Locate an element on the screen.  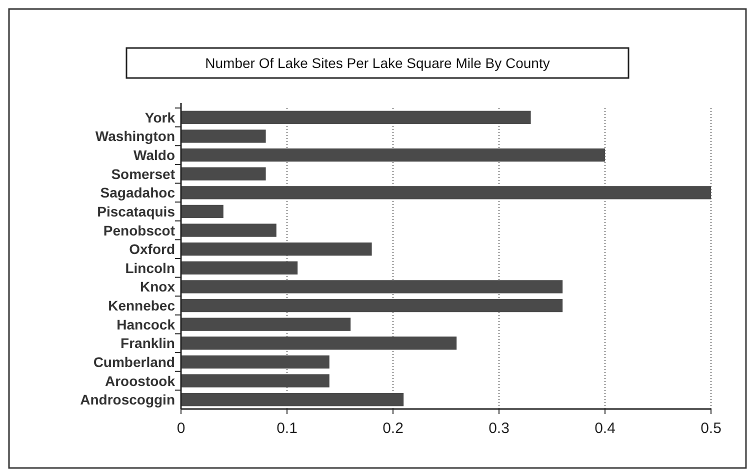
y-tick-label: Washington is located at coordinates (135, 136).